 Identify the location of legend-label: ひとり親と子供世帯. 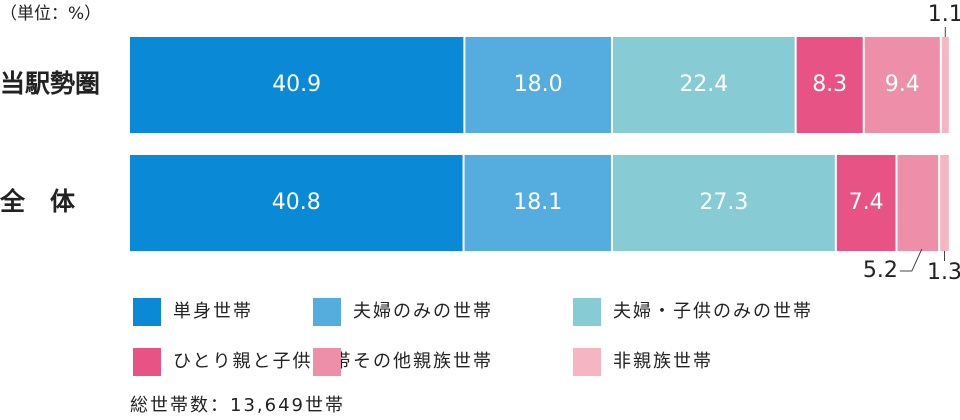
(262, 361).